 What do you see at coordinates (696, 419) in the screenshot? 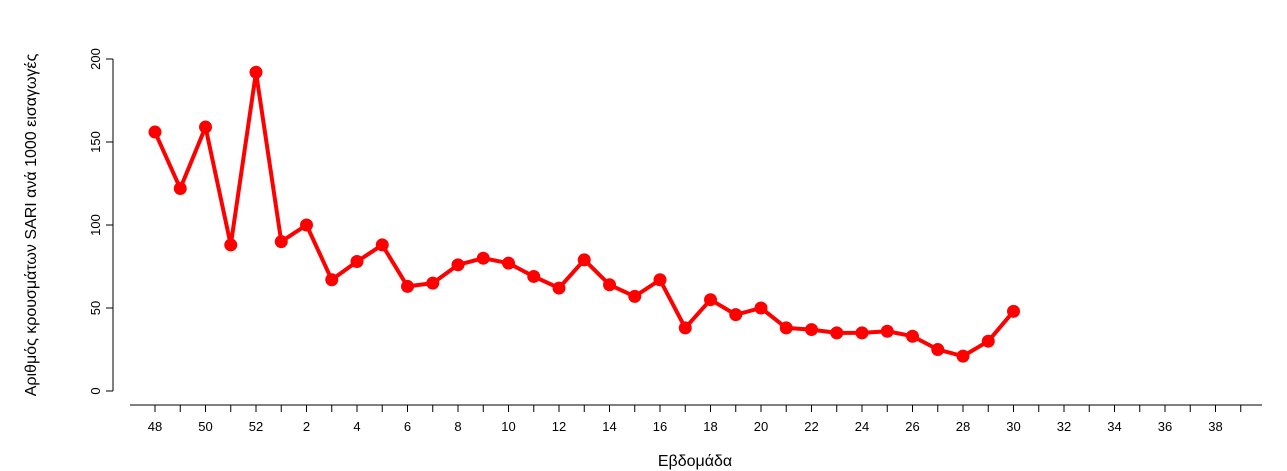
I see `x-axis: 48 50 52 2 4 6 8 10 12 14 16 18 20 22 24 26 28 30 32 34 36 38` at bounding box center [696, 419].